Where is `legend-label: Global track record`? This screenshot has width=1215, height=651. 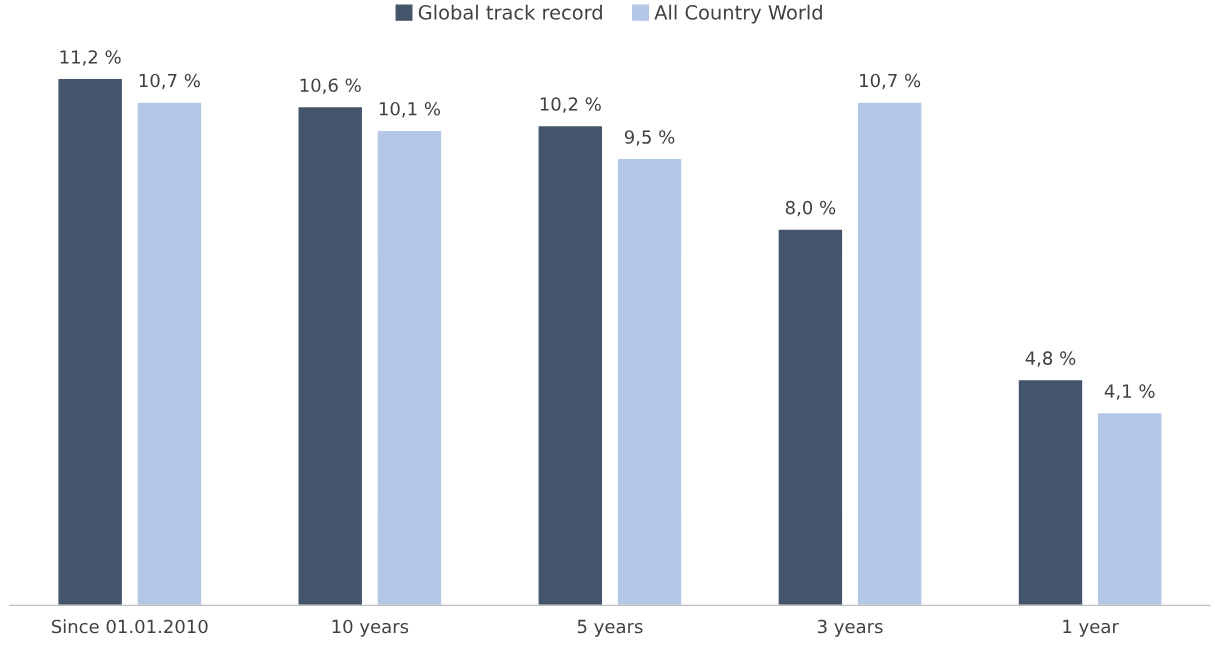
legend-label: Global track record is located at coordinates (510, 12).